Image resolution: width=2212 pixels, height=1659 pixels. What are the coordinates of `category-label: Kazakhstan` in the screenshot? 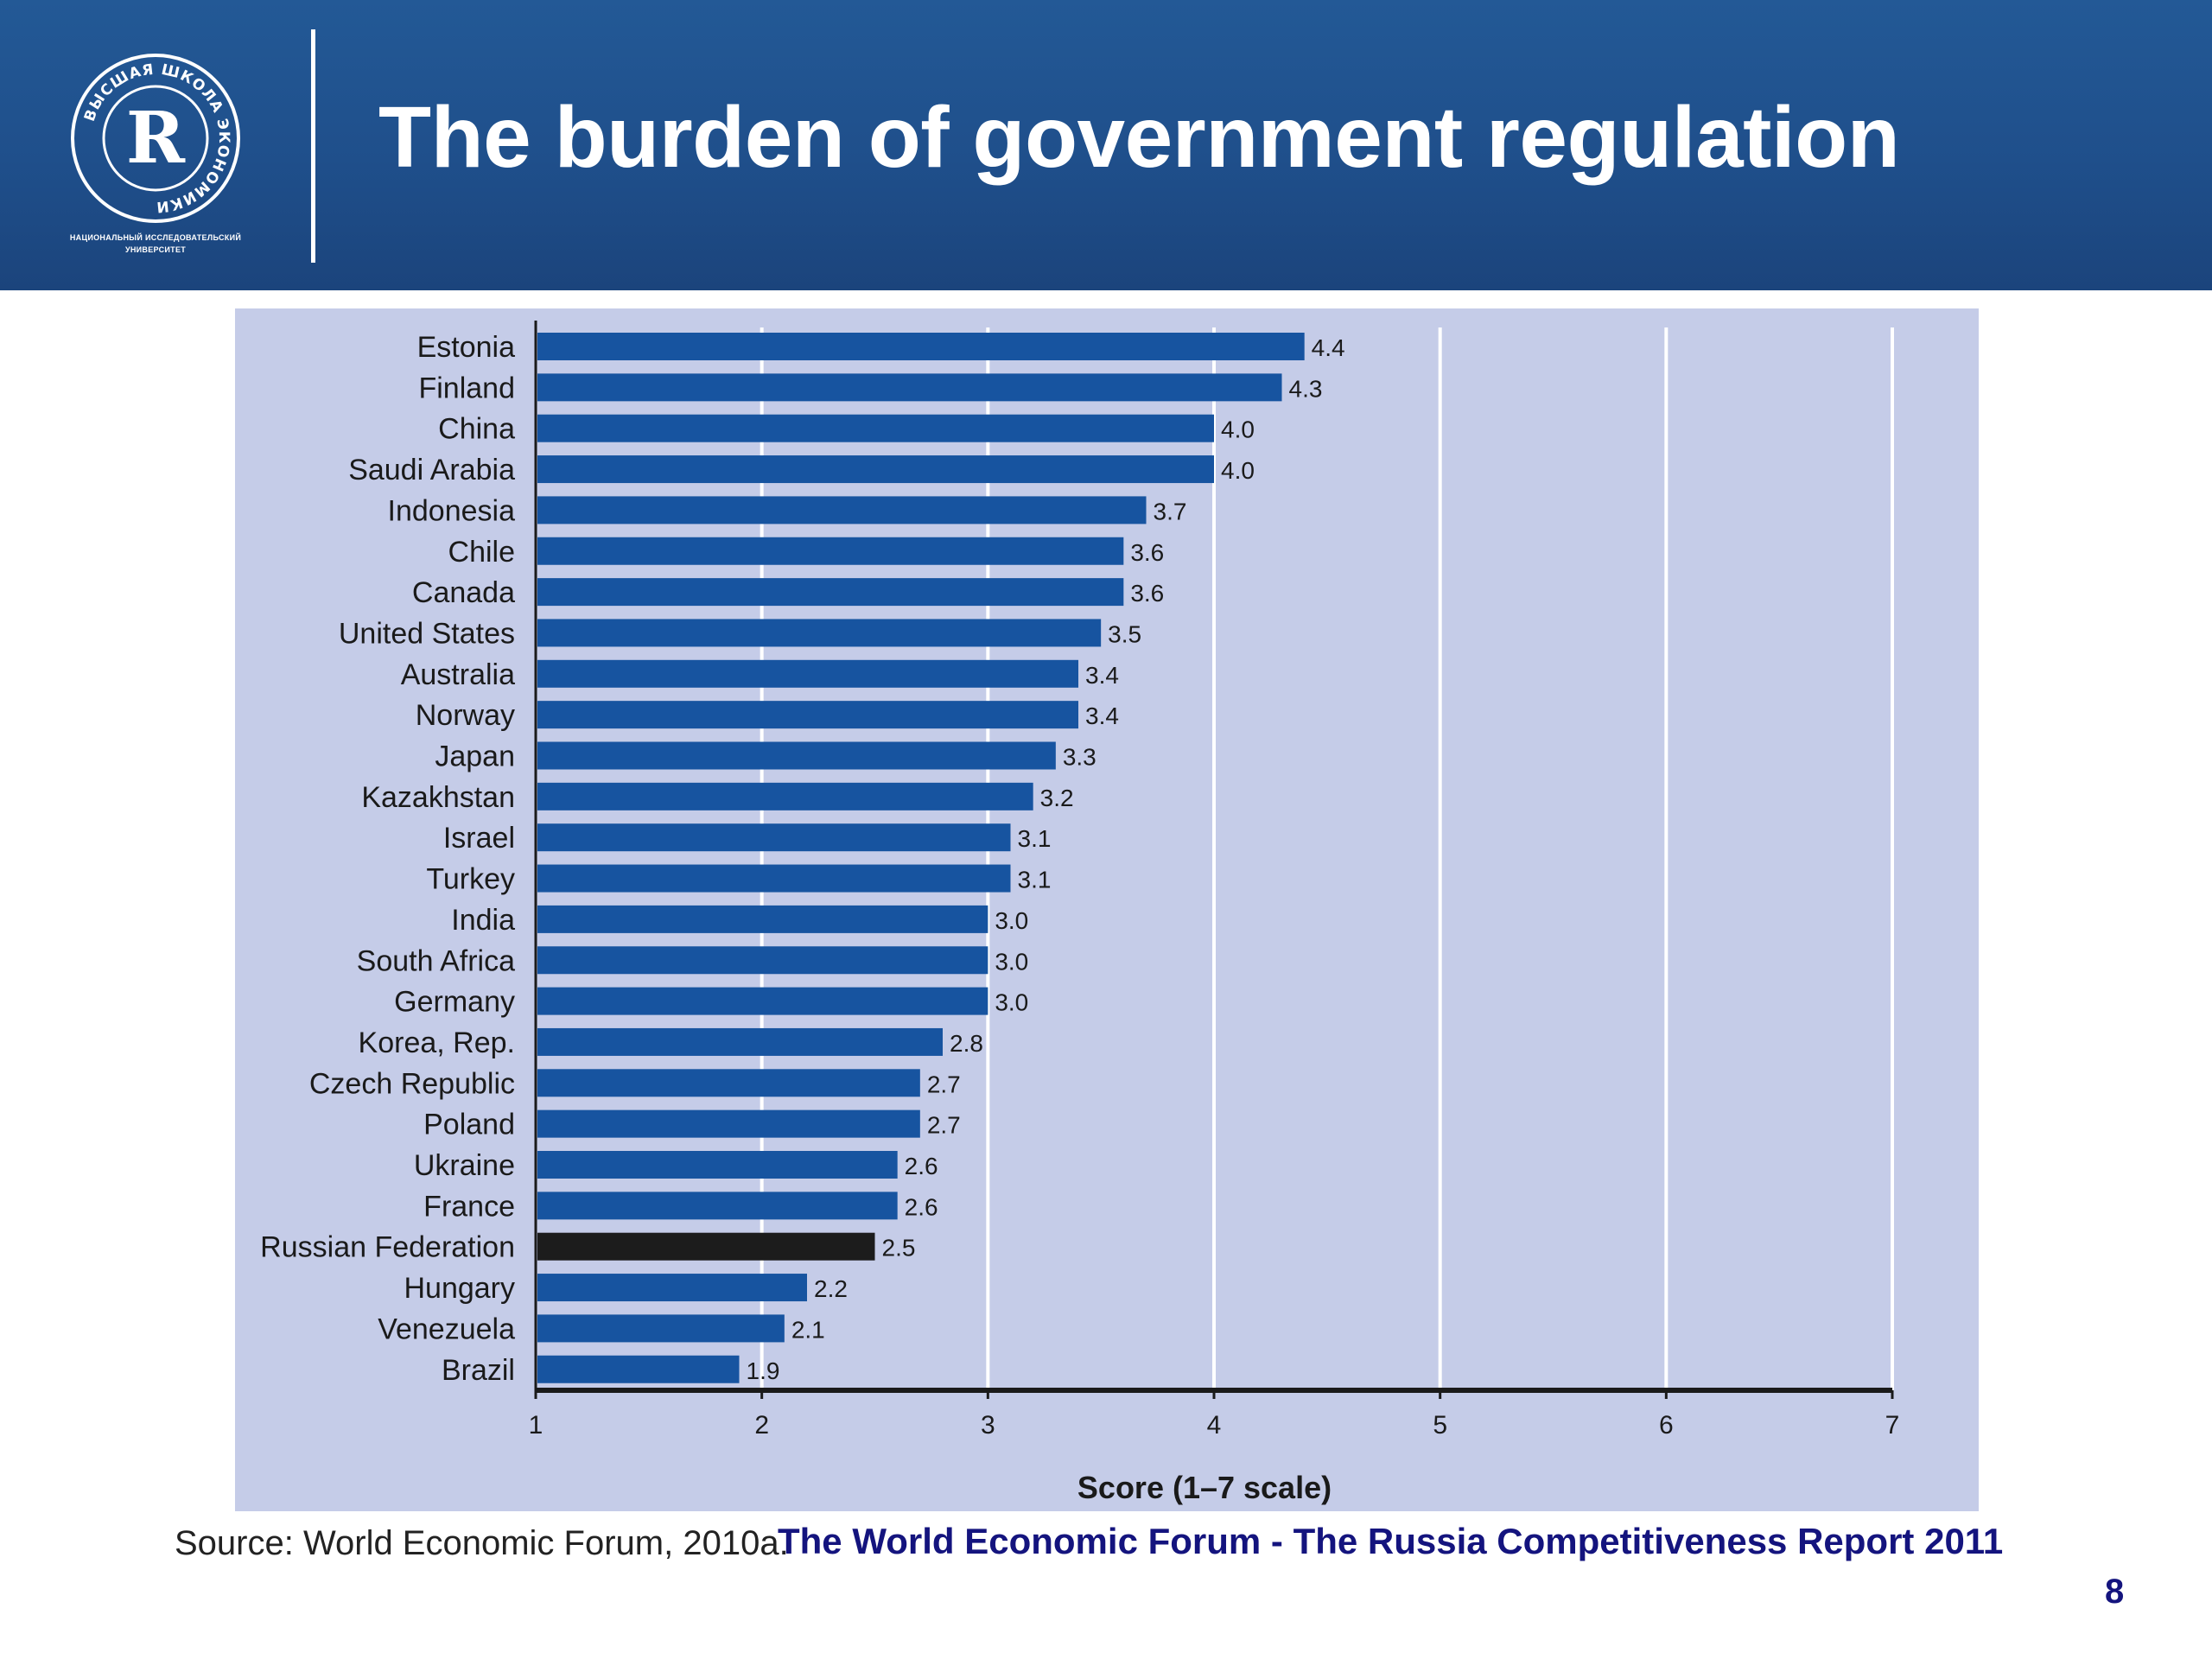 It's located at (438, 797).